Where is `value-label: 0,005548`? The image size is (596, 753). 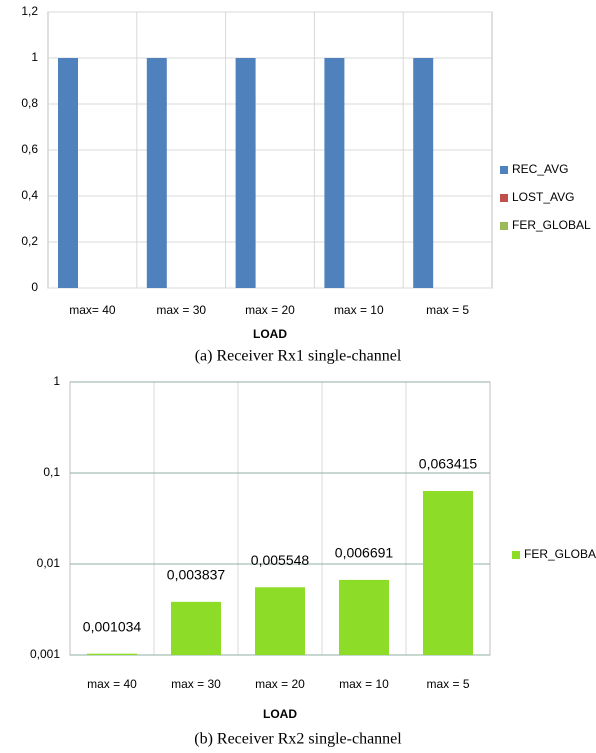
value-label: 0,005548 is located at coordinates (280, 560).